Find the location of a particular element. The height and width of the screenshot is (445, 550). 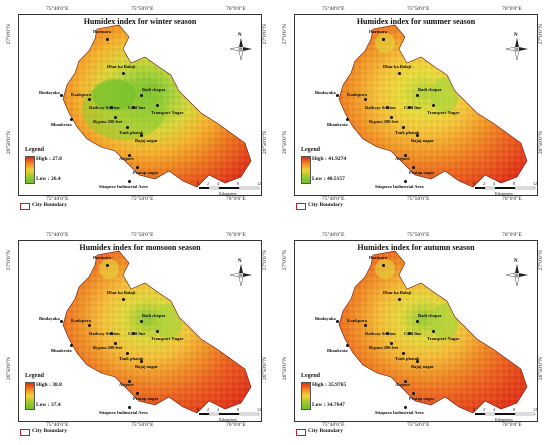

place-label: Civil line is located at coordinates (137, 107).